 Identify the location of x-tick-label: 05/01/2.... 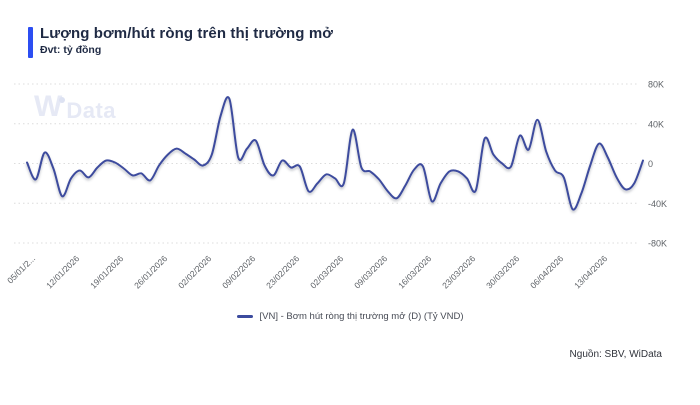
(21, 269).